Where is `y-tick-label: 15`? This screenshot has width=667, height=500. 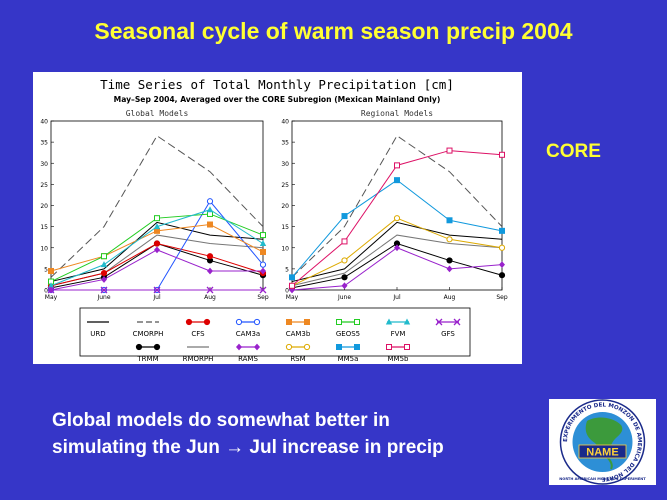
y-tick-label: 15 is located at coordinates (285, 227).